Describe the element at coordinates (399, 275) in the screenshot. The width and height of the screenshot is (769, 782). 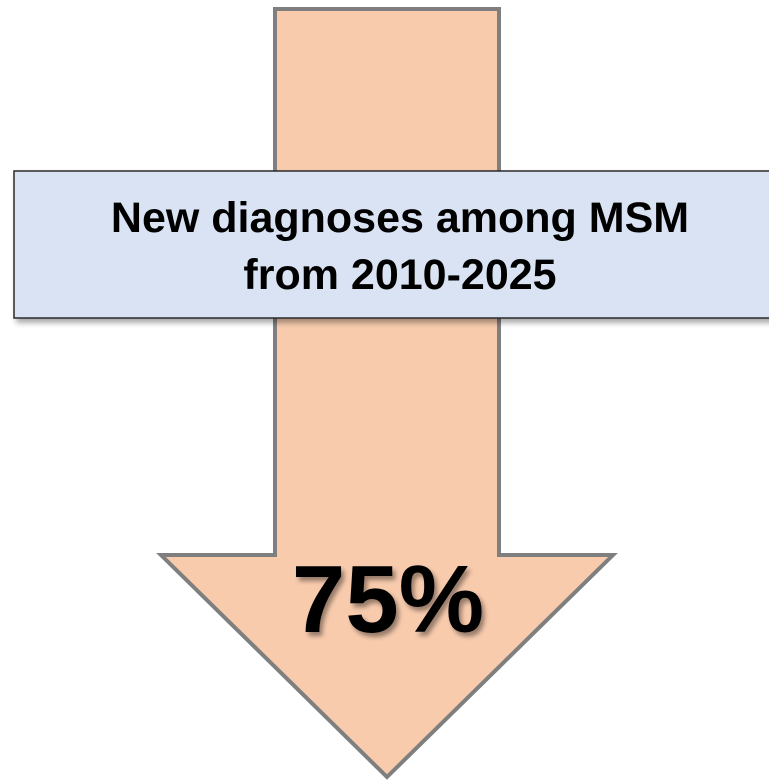
I see `box-line: from 2010-2025` at that location.